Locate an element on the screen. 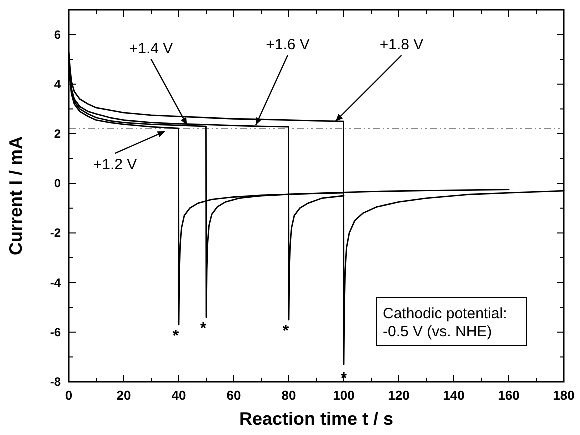 The width and height of the screenshot is (580, 435). y-tick-label: -6 is located at coordinates (56, 332).